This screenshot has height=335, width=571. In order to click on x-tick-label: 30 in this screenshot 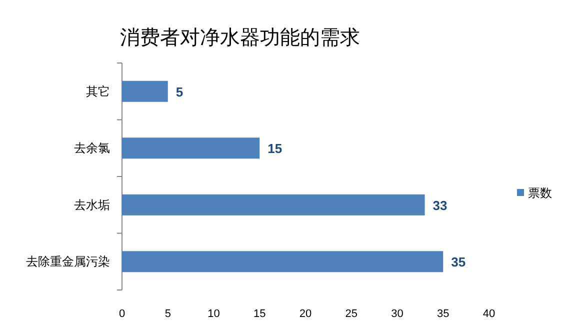, I will do `click(397, 314)`.